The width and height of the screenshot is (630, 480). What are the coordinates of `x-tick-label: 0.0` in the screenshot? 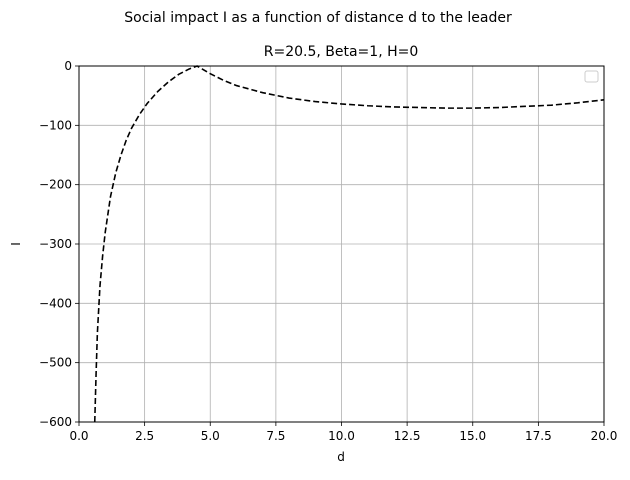 It's located at (78, 436).